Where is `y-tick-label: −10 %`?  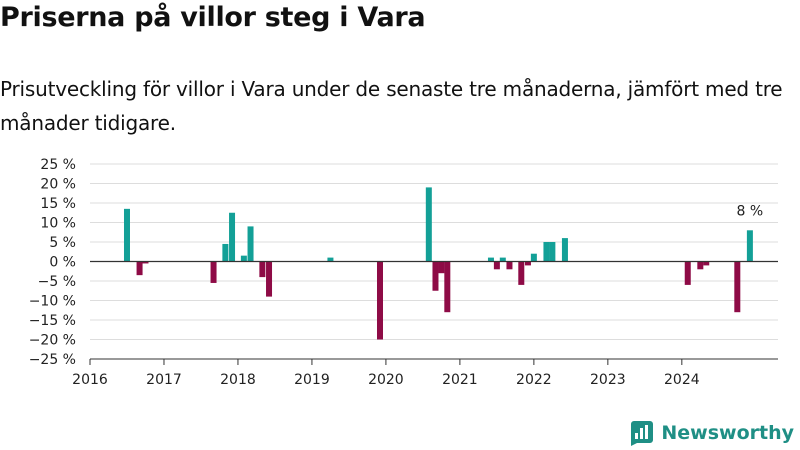
y-tick-label: −10 % is located at coordinates (52, 302).